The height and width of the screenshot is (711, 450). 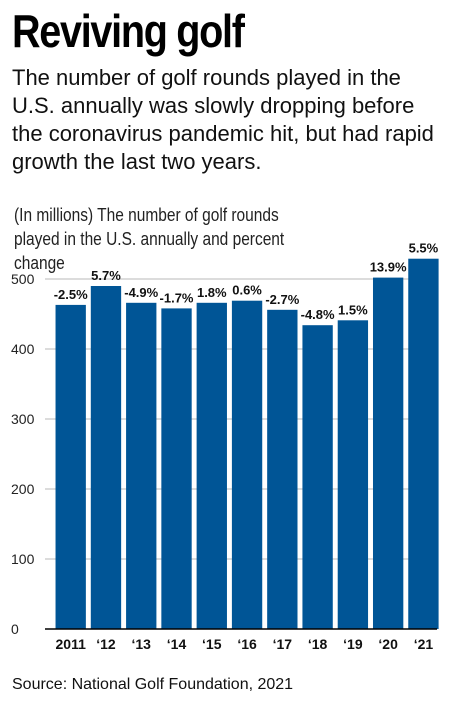 I want to click on data-label: -4.8%, so click(x=318, y=314).